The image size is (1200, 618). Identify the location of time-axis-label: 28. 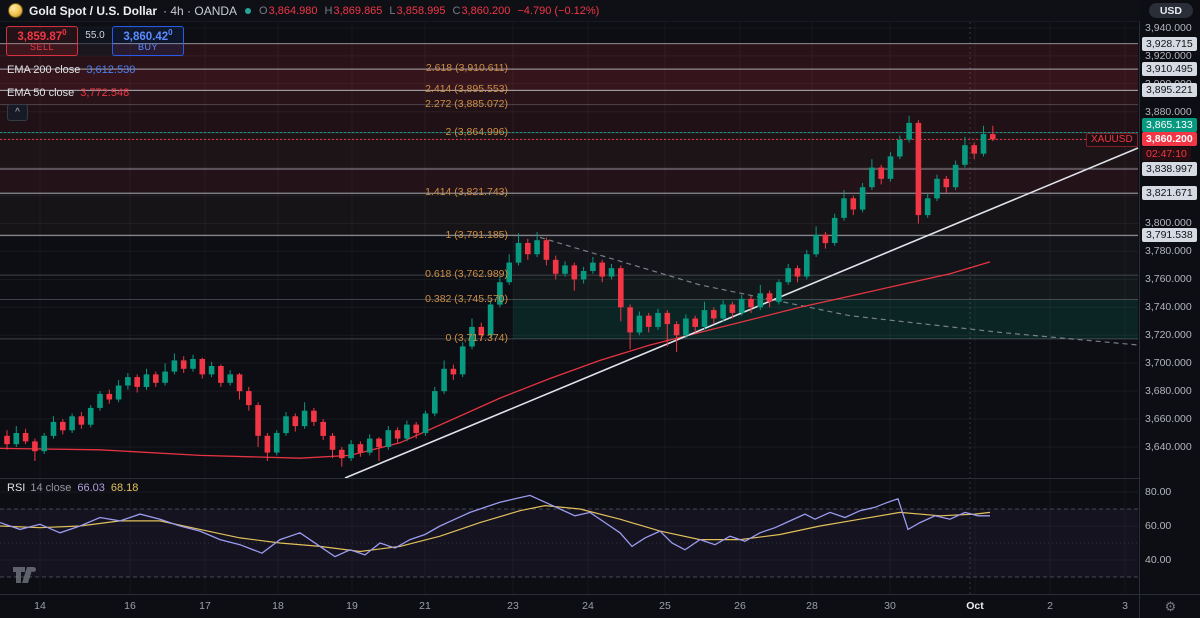
(812, 606).